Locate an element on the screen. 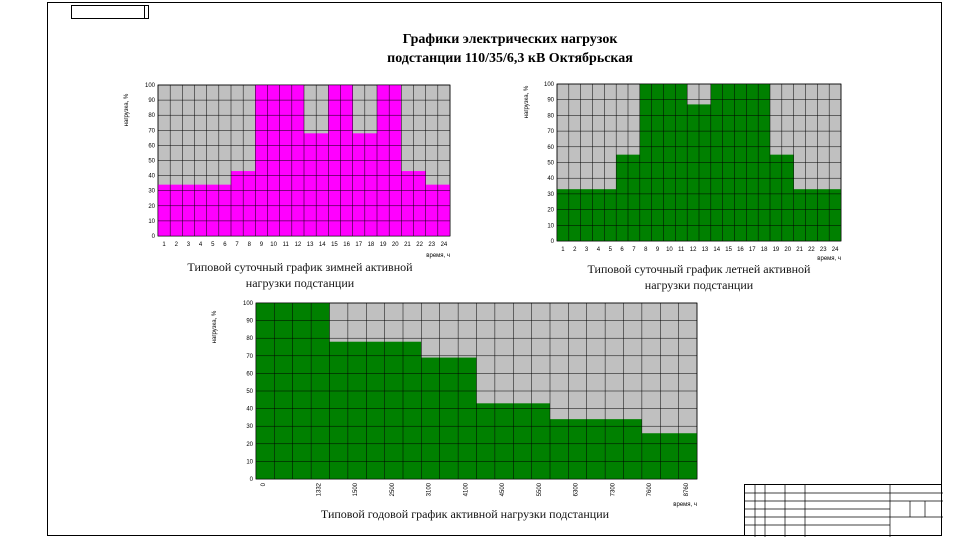 Image resolution: width=960 pixels, height=540 pixels. summer-xtick-label: 12 is located at coordinates (693, 250).